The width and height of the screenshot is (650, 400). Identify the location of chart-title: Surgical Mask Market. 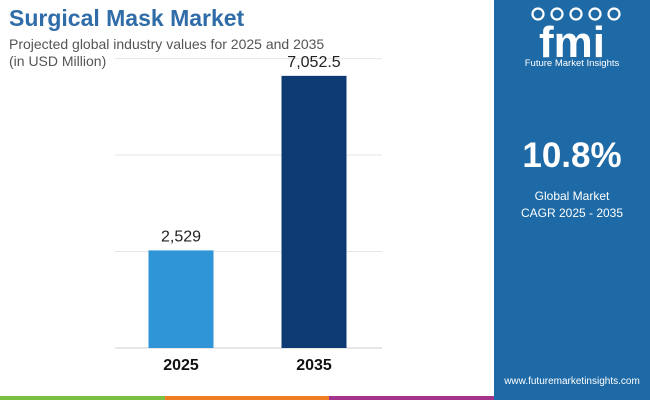
(127, 18).